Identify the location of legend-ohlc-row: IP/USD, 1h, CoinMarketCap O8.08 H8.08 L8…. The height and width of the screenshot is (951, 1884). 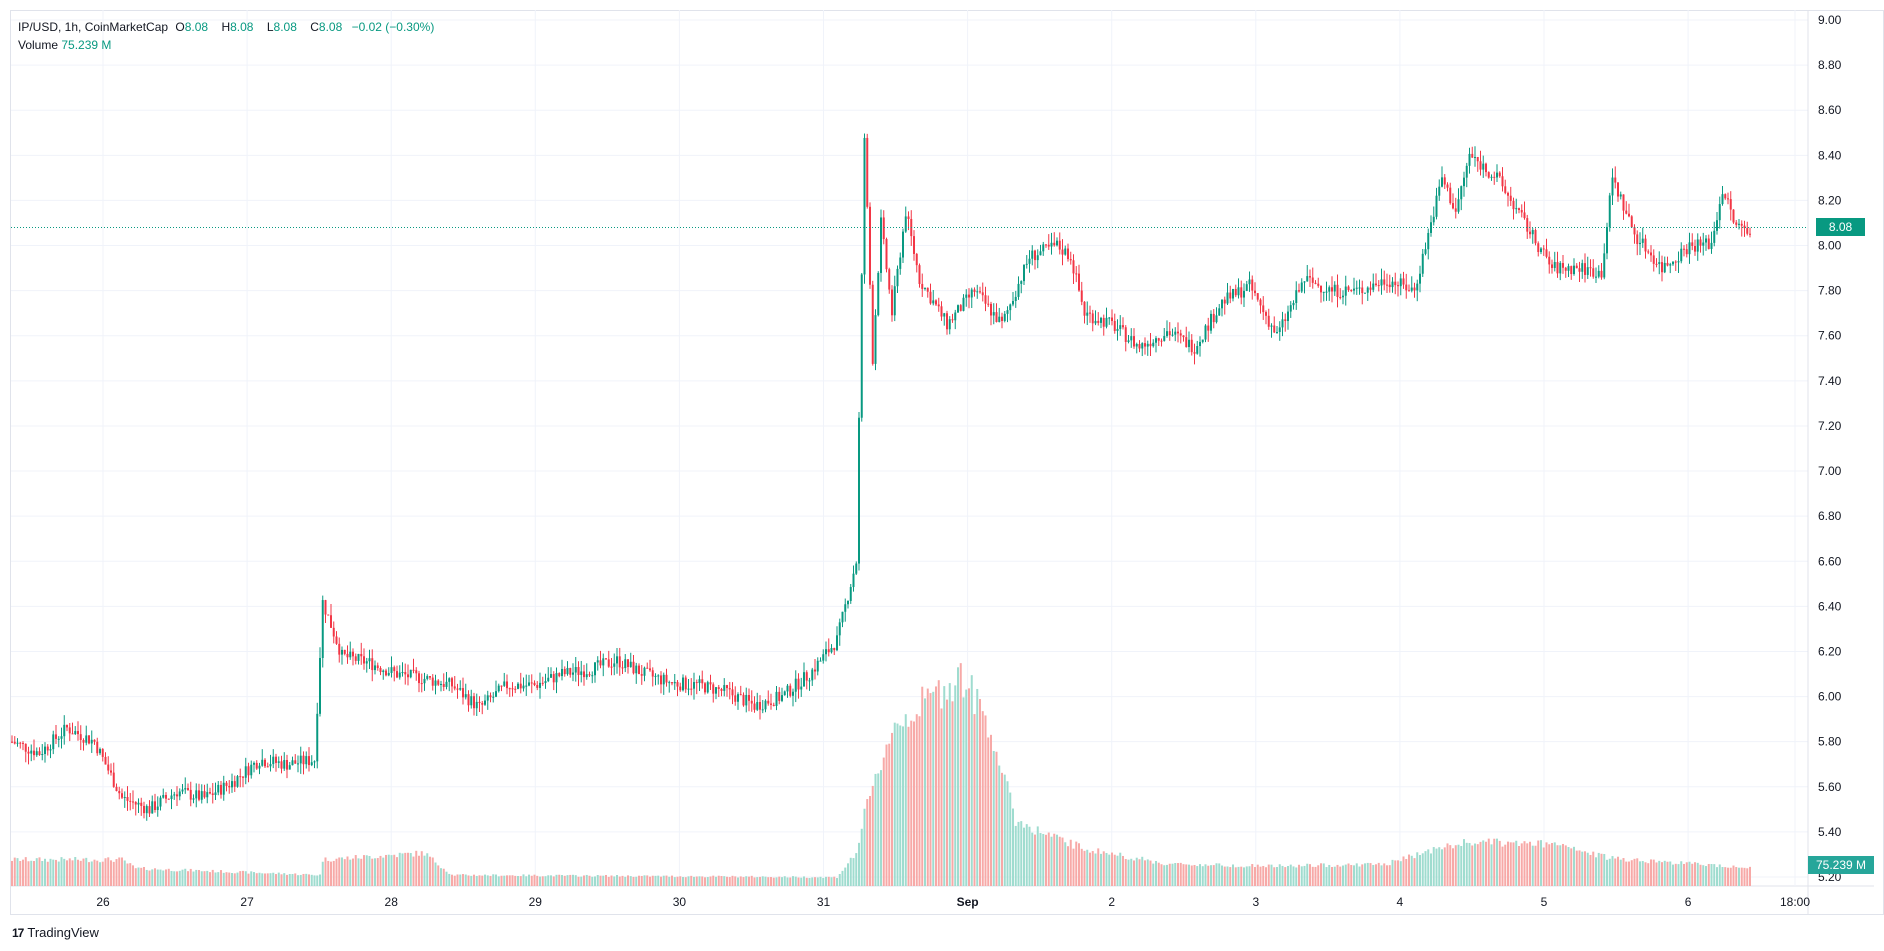
(229, 27).